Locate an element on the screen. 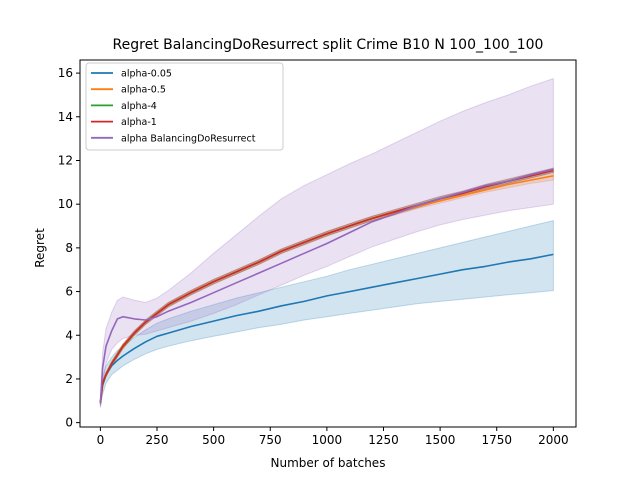 The height and width of the screenshot is (480, 640). legend-entry: alpha BalancingDoResurrect is located at coordinates (188, 138).